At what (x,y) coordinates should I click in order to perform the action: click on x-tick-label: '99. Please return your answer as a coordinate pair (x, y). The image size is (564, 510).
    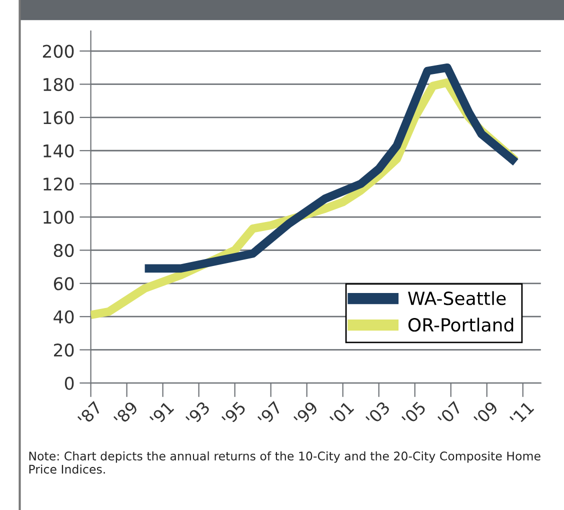
    Looking at the image, I should click on (306, 413).